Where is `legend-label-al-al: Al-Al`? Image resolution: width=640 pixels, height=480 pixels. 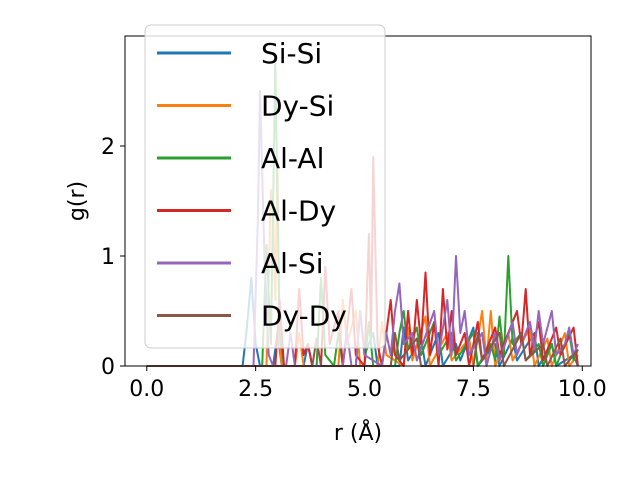 legend-label-al-al: Al-Al is located at coordinates (292, 158).